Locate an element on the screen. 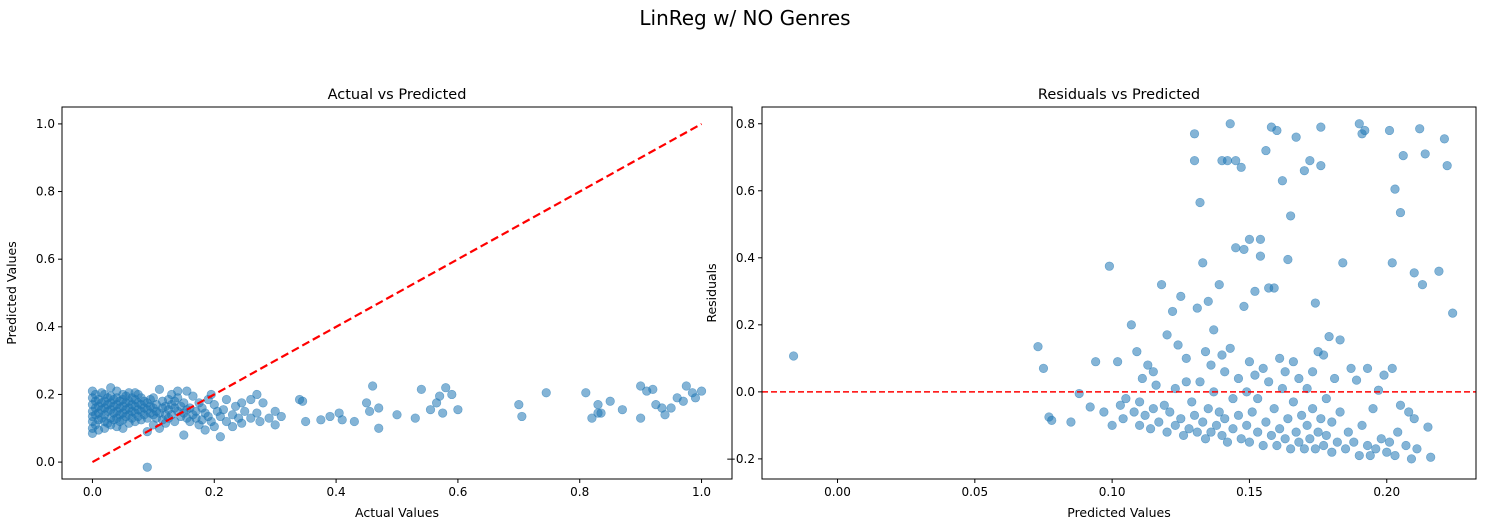  x-tick-label: 0.15 is located at coordinates (1249, 492).